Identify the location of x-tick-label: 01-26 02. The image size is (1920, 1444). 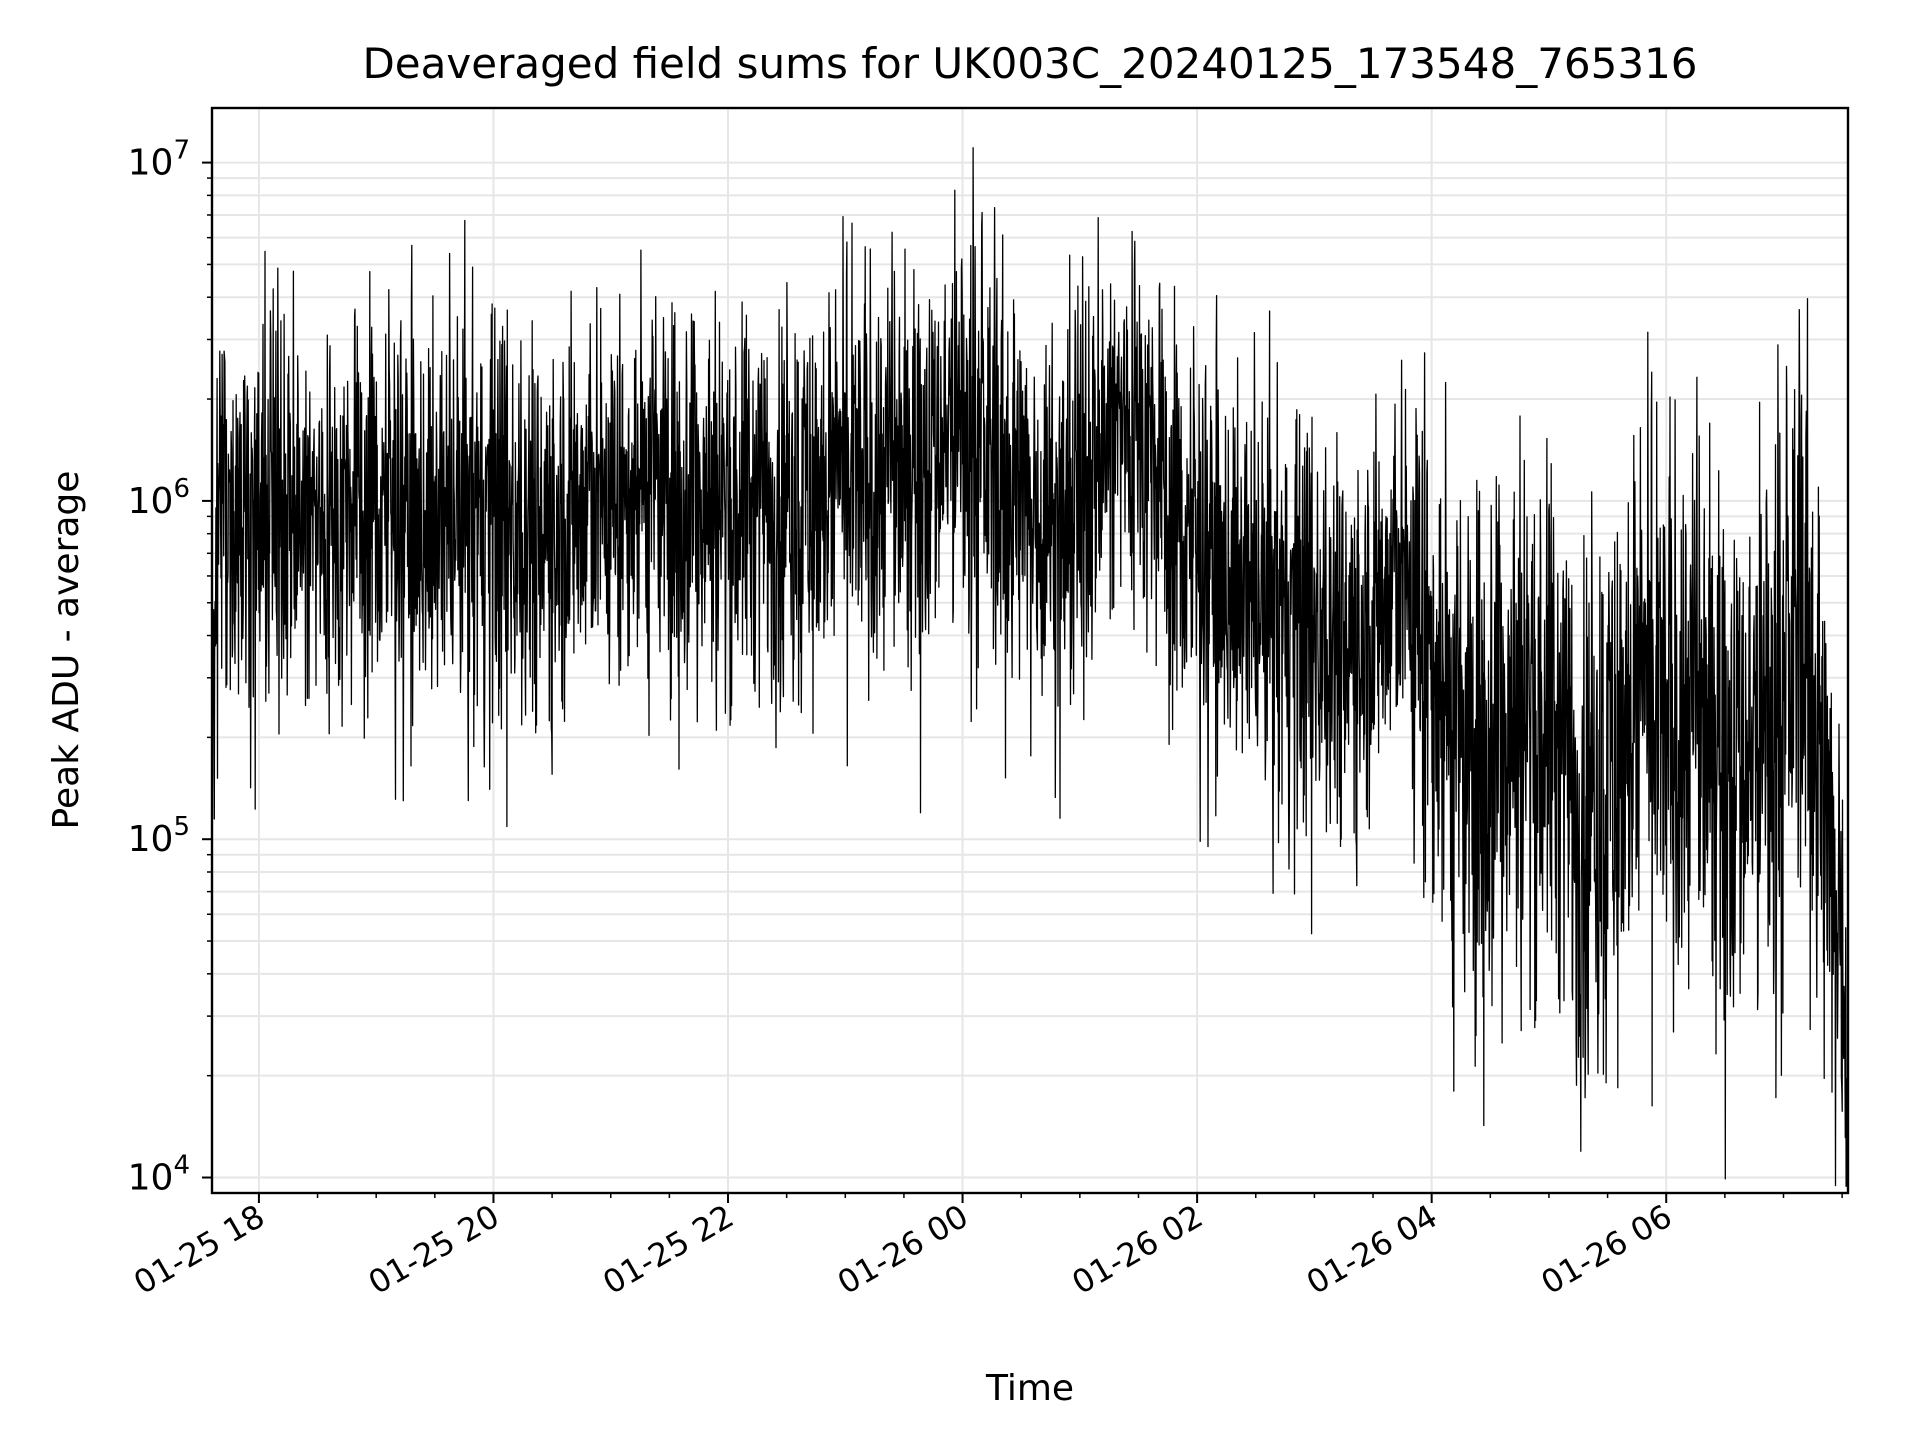
(1138, 1249).